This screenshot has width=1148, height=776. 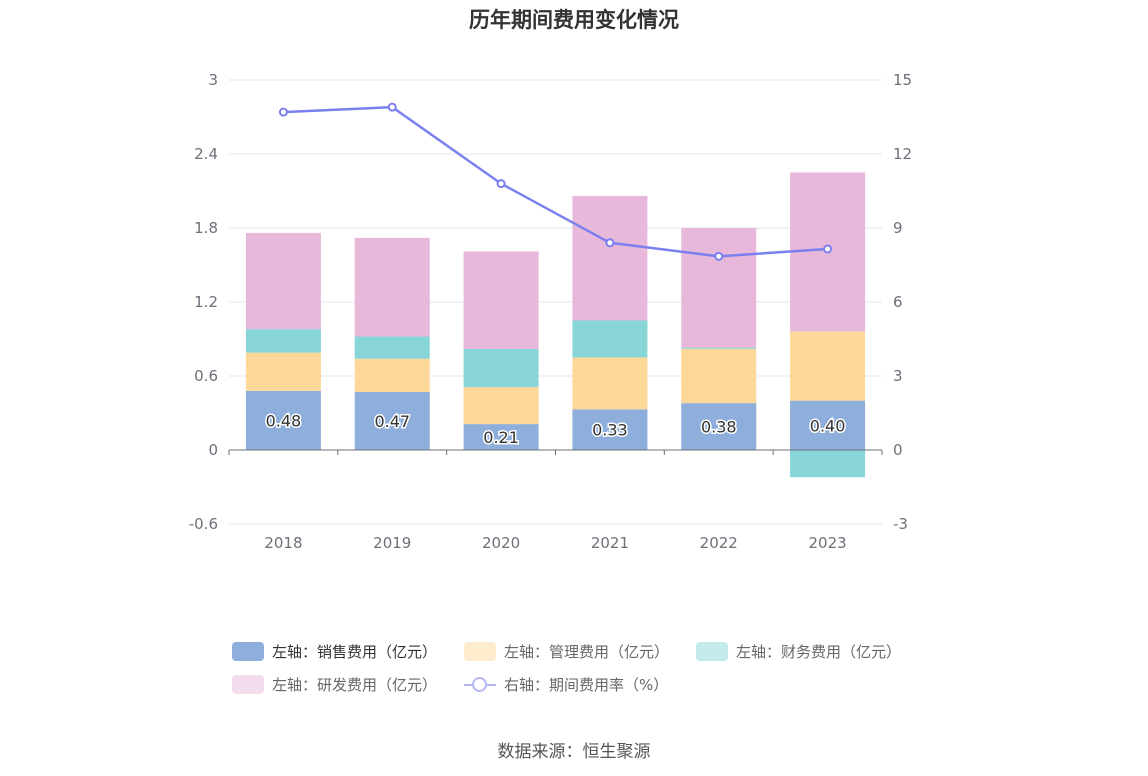 I want to click on x-tick-label: 2022, so click(x=719, y=543).